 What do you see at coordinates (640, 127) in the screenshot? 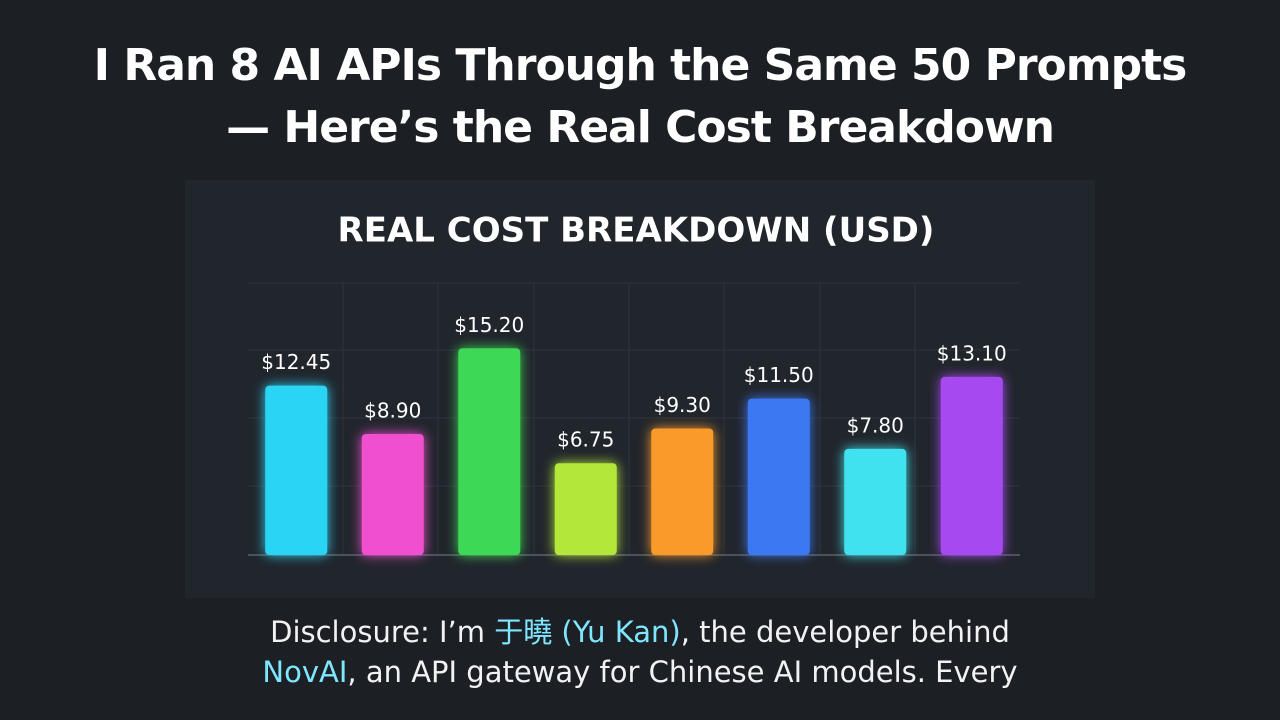
I see `page-title: — Here’s the Real Cost Breakdown` at bounding box center [640, 127].